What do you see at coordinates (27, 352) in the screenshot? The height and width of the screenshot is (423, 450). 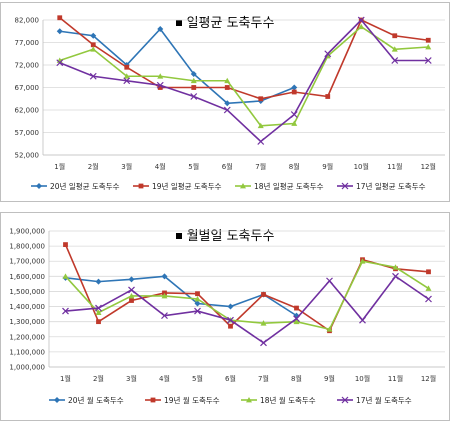 I see `y-tick-label: 1,100,000` at bounding box center [27, 352].